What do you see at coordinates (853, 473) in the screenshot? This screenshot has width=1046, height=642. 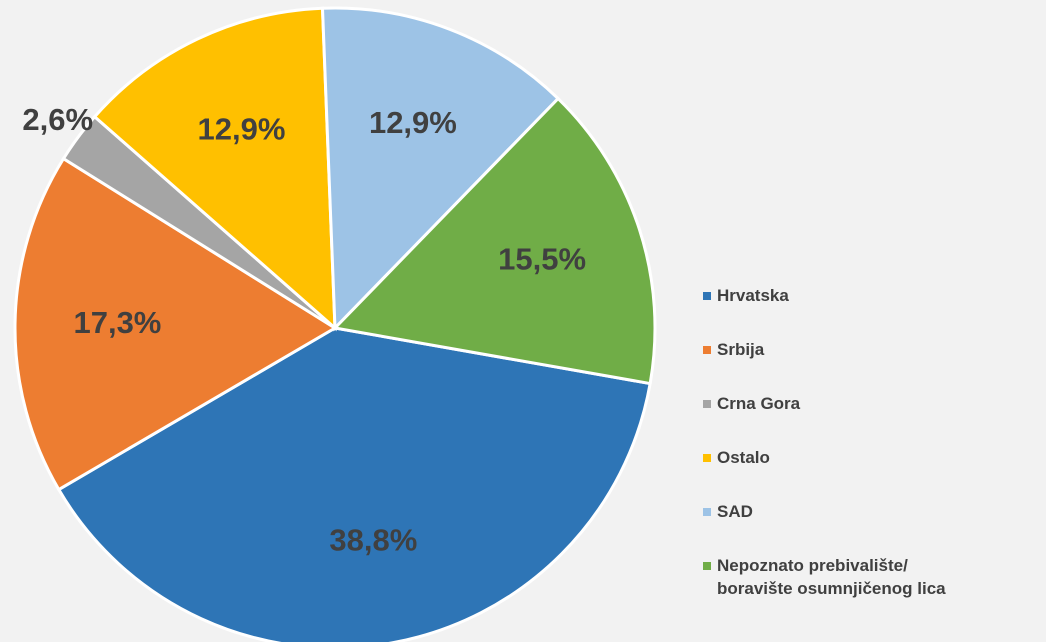 I see `legend-item: Ostalo` at bounding box center [853, 473].